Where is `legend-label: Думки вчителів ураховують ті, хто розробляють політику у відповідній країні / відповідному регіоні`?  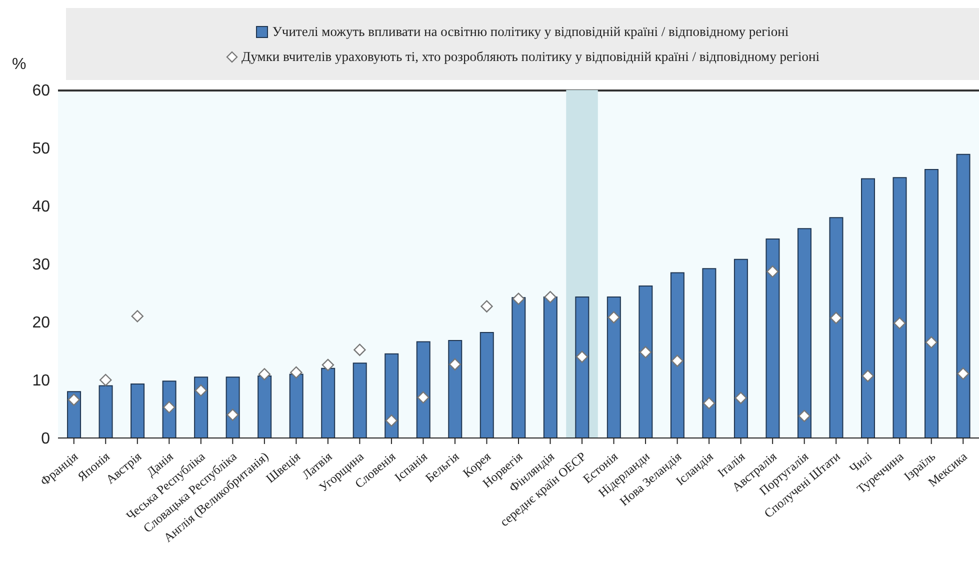 legend-label: Думки вчителів ураховують ті, хто розробляють політику у відповідній країні / відповідному регіоні is located at coordinates (530, 56).